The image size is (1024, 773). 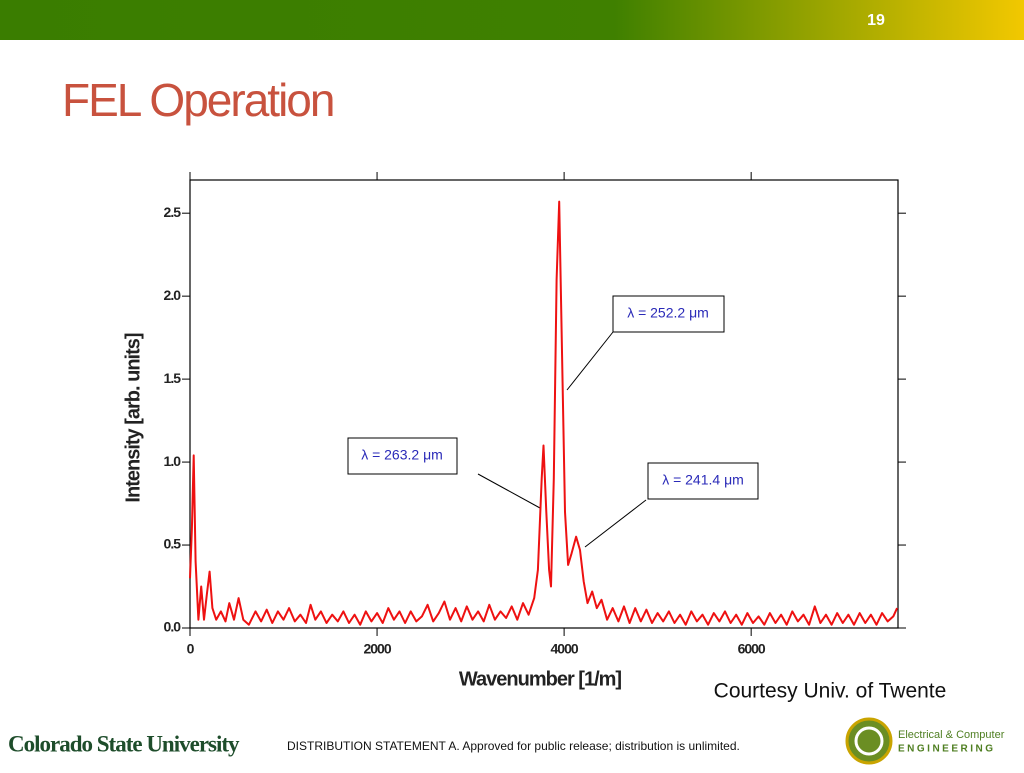 I want to click on x-tick-label: 6000, so click(x=752, y=649).